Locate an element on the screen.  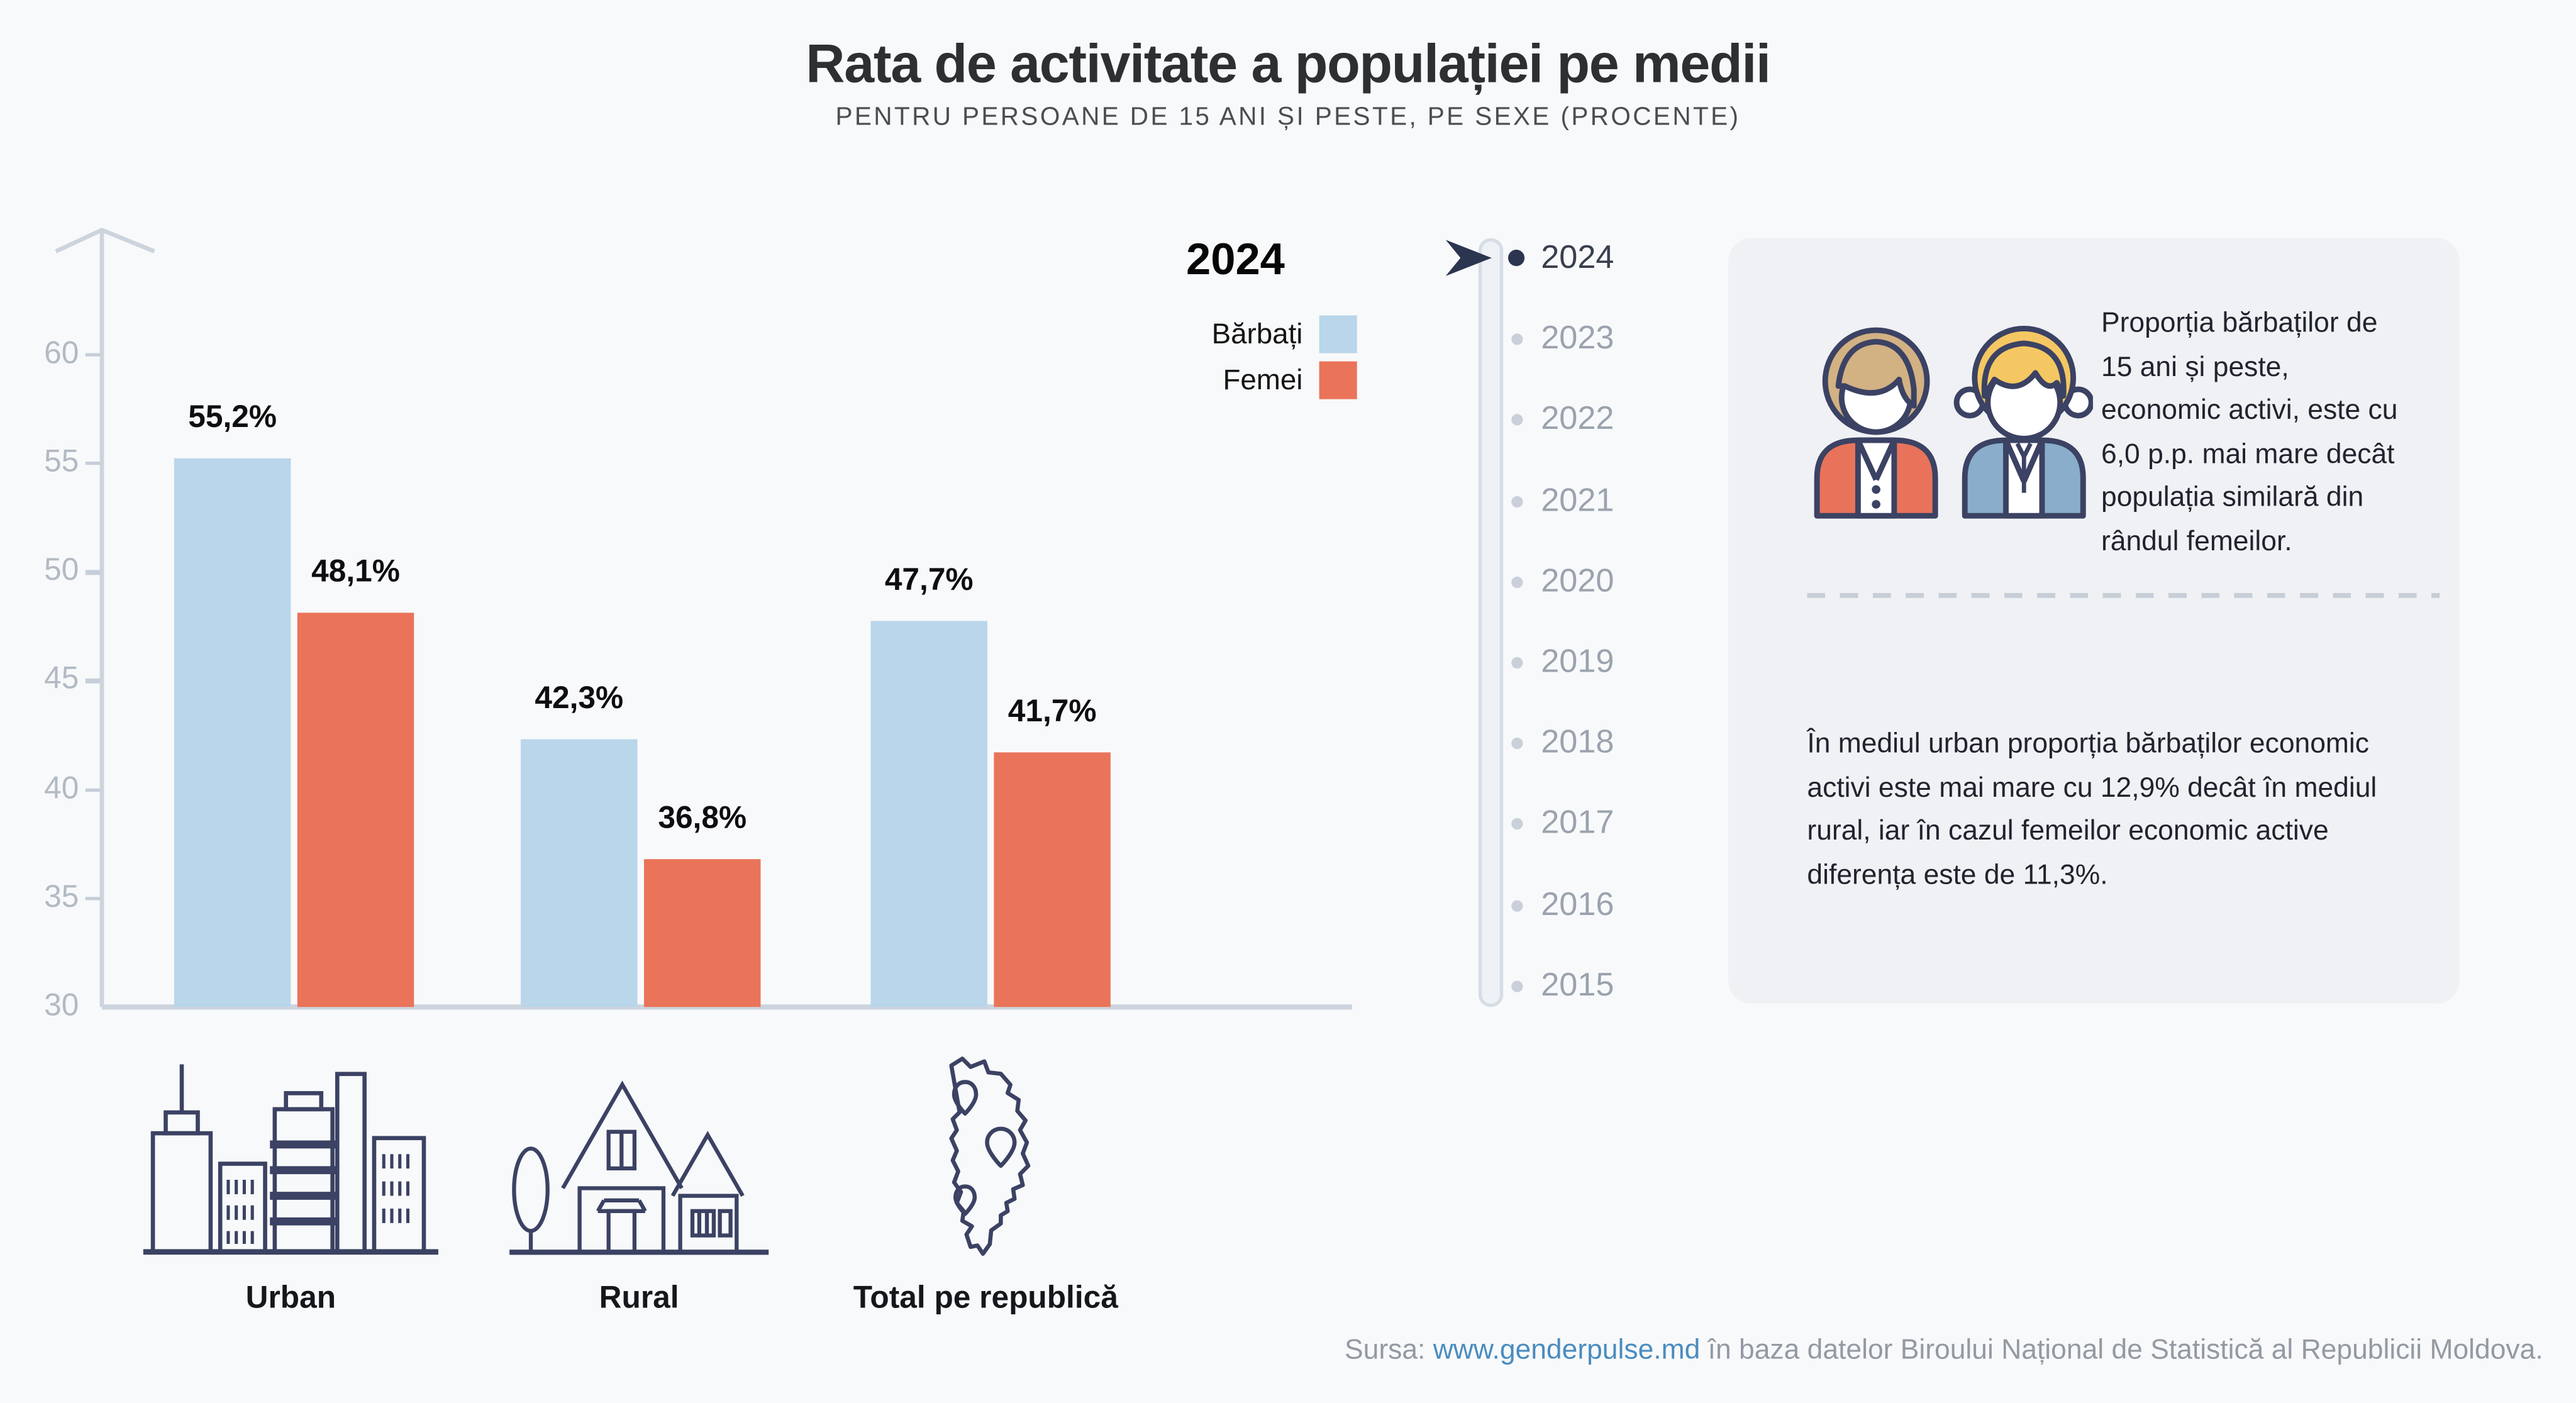
timeline-year-label: 2022 is located at coordinates (1577, 419).